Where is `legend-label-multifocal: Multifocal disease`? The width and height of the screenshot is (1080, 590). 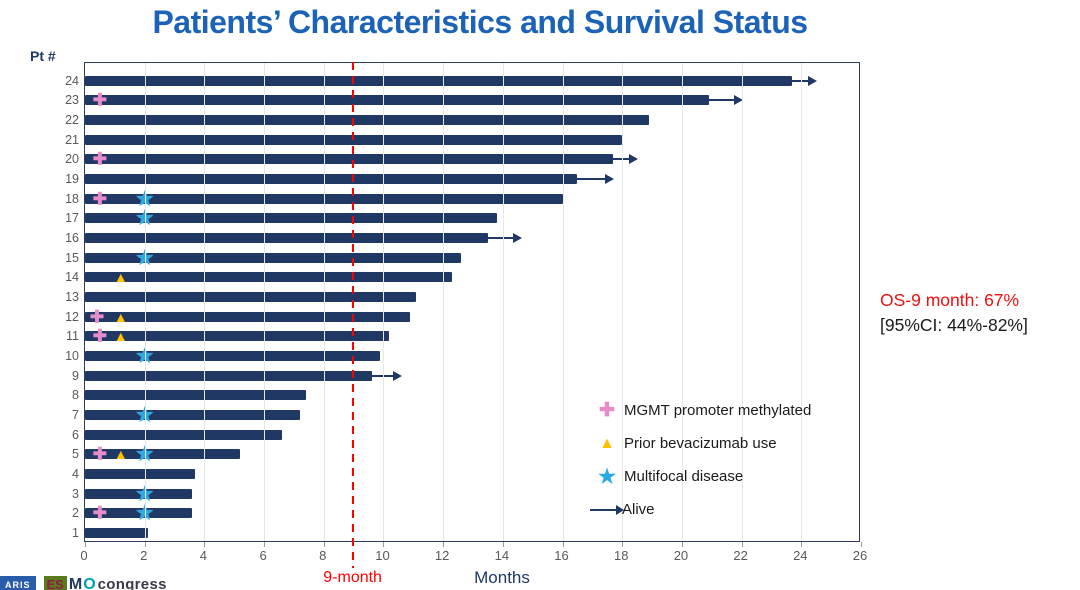
legend-label-multifocal: Multifocal disease is located at coordinates (684, 476).